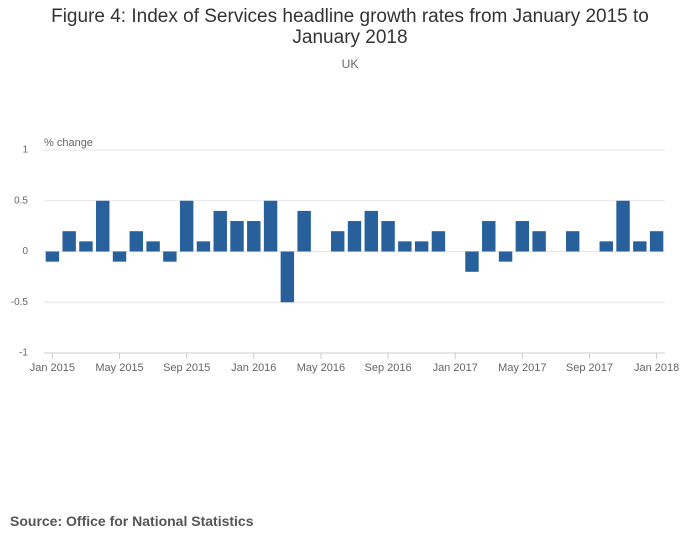 This screenshot has width=700, height=549. I want to click on y-tick-label: -0.5, so click(20, 302).